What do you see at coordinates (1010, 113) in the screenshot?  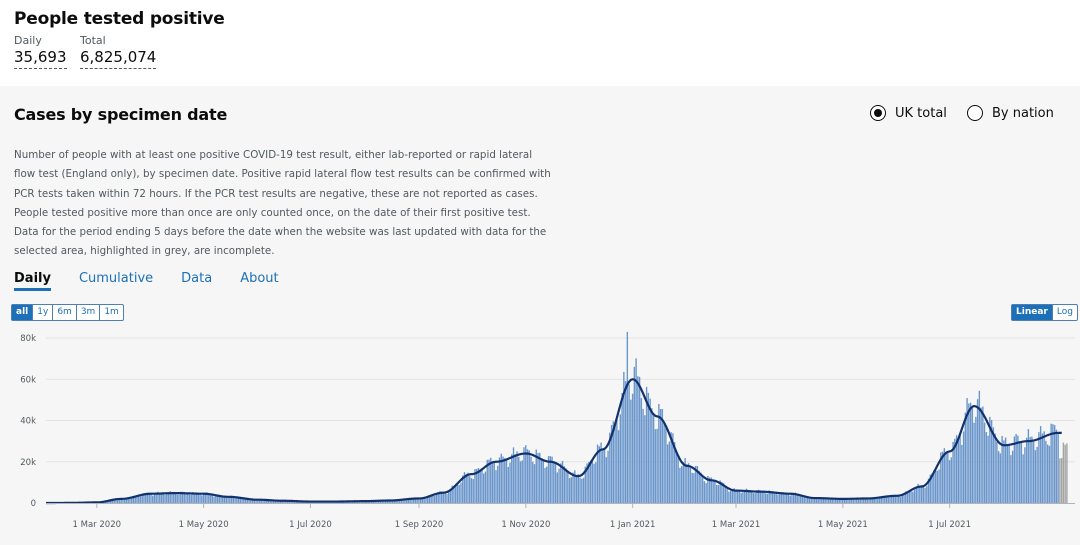 I see `radio-by-nation: By nation` at bounding box center [1010, 113].